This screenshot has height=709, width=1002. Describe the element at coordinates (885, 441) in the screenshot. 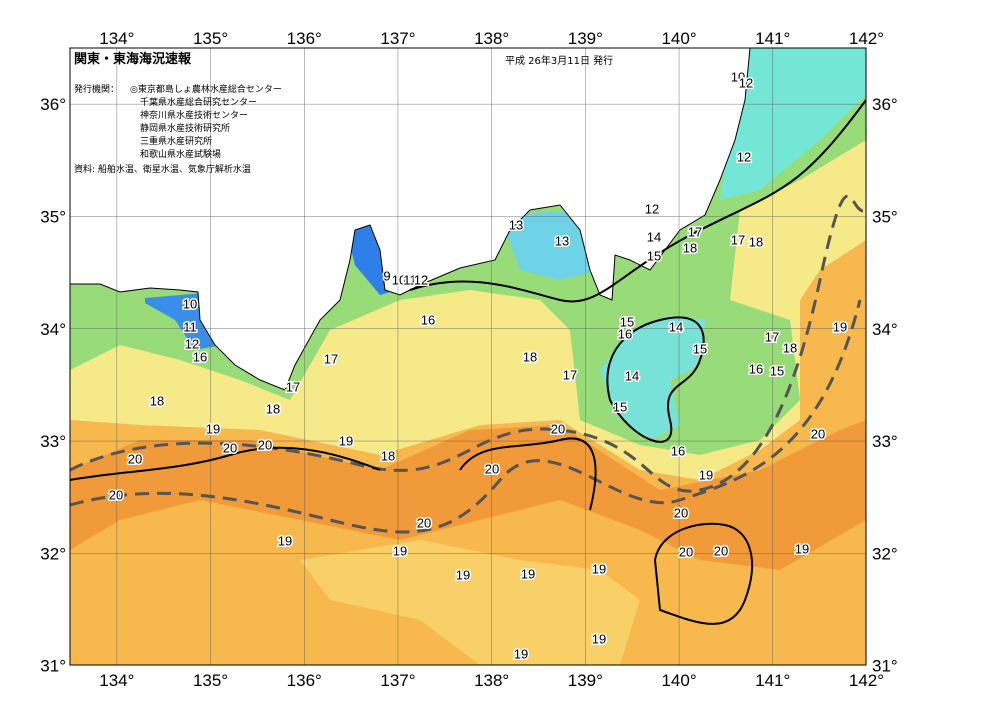

I see `lat-tick-label-right: 33°` at that location.